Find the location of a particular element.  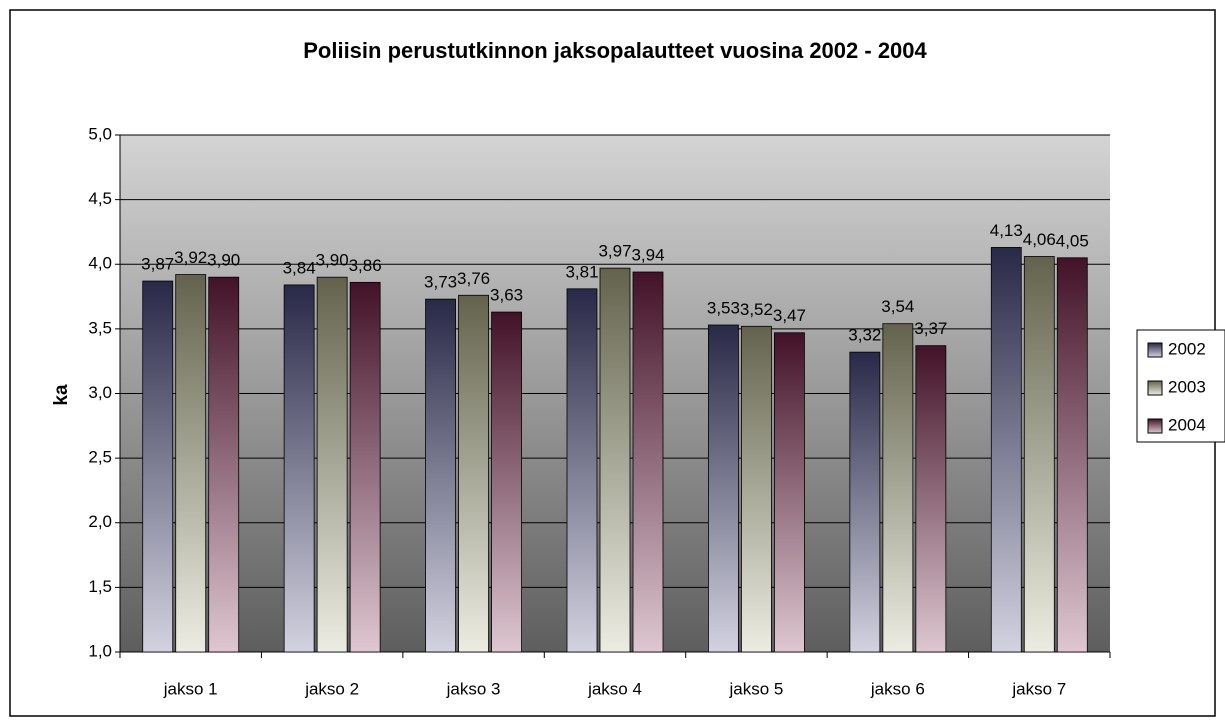

x-tick-label: jakso 5 is located at coordinates (755, 688).